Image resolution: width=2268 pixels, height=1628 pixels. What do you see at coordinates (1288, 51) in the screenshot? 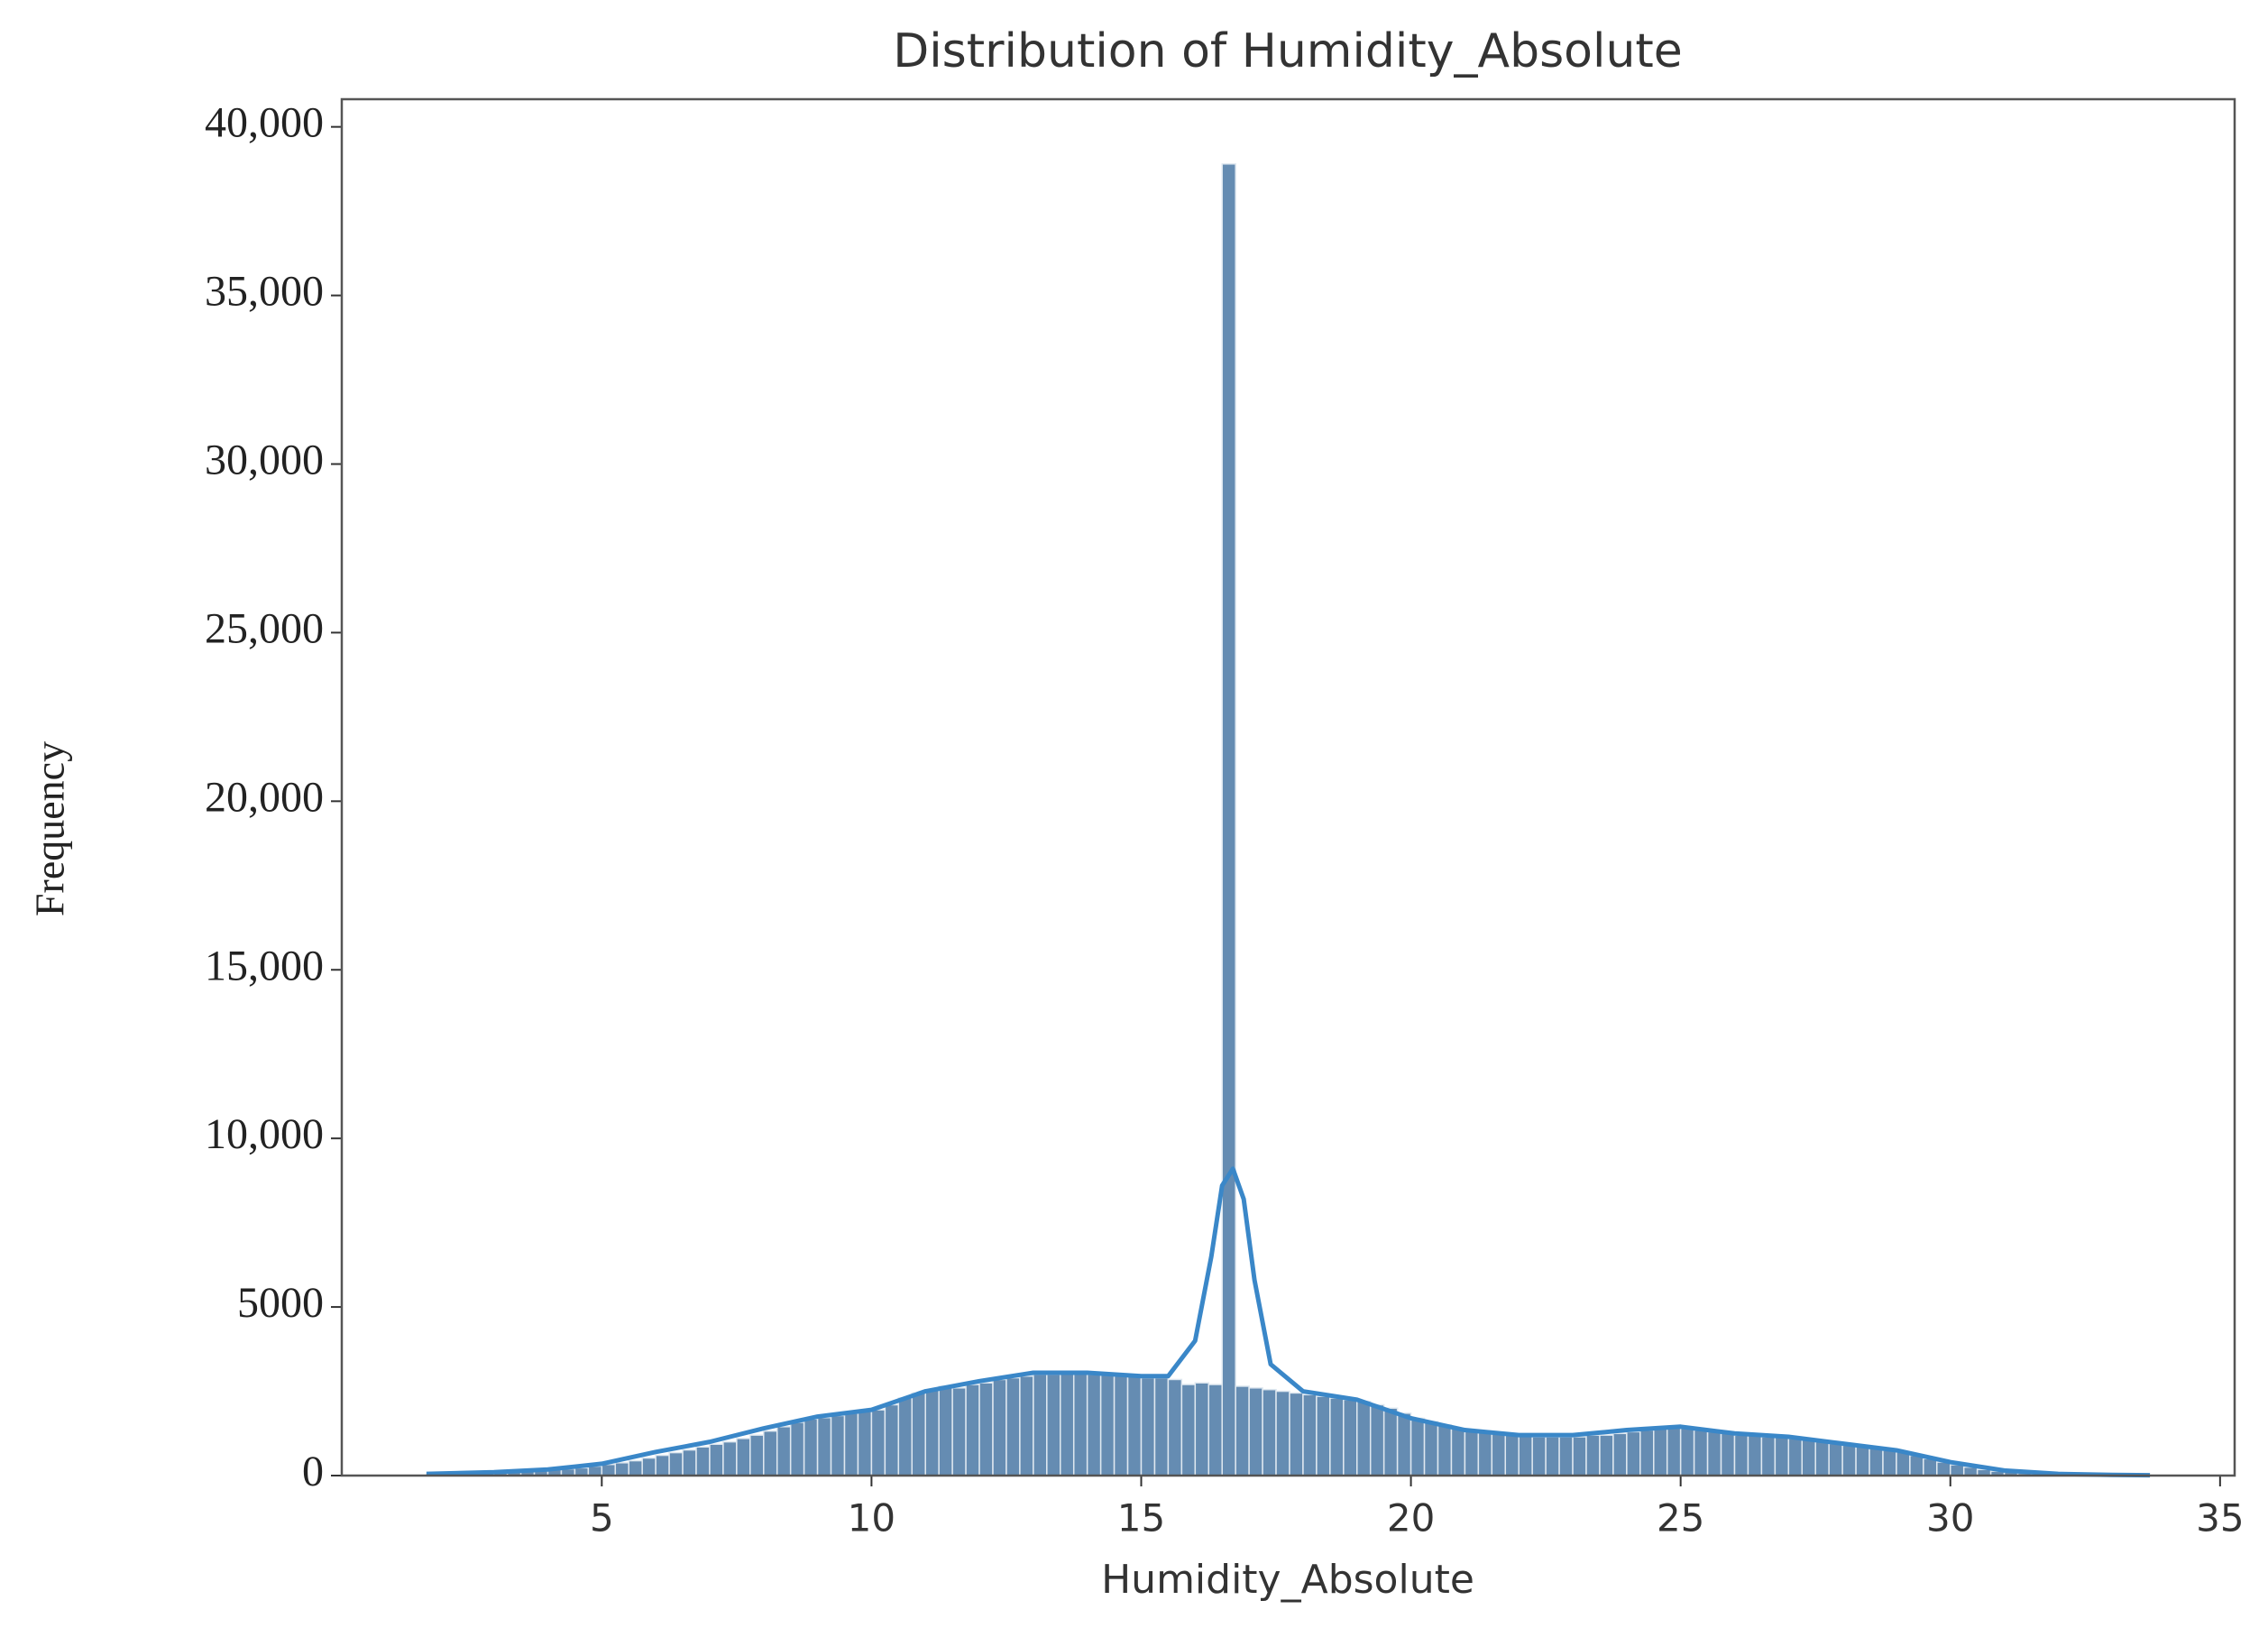
I see `chart-title: Distribution of Humidity_Absolute` at bounding box center [1288, 51].